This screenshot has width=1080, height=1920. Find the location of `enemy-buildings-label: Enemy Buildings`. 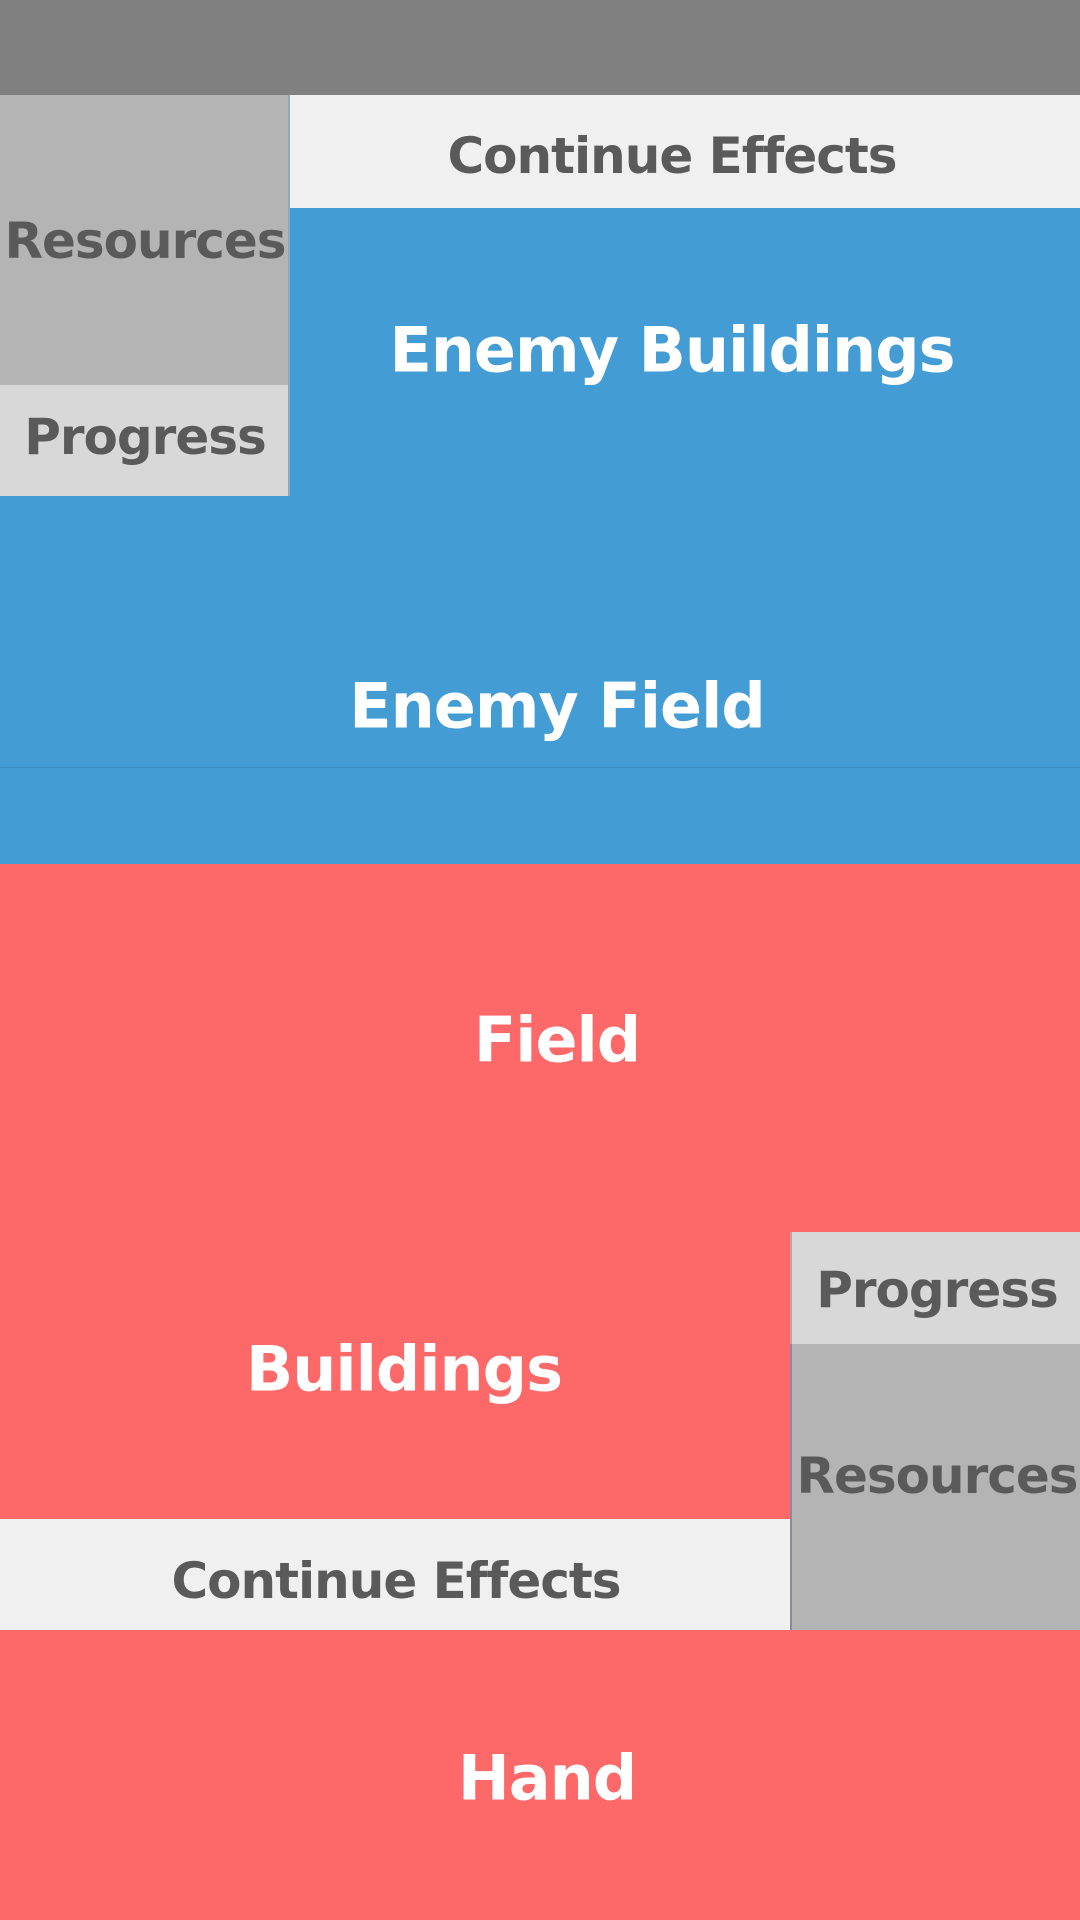

enemy-buildings-label: Enemy Buildings is located at coordinates (672, 350).